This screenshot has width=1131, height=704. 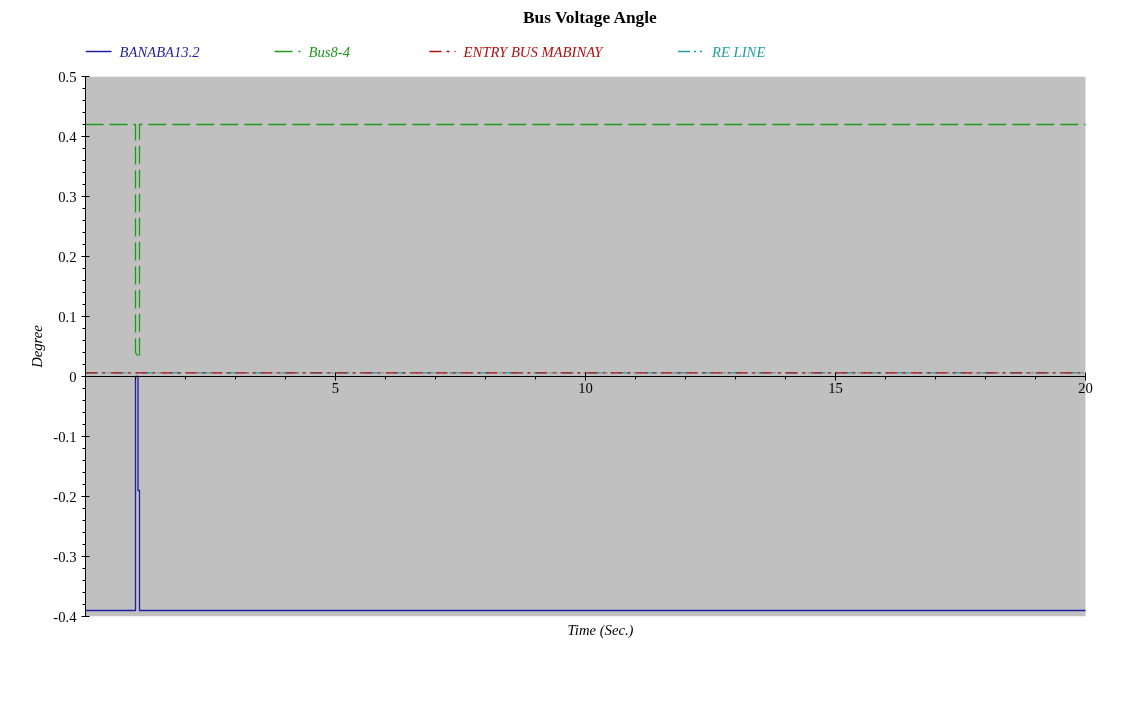 What do you see at coordinates (65, 556) in the screenshot?
I see `y-tick-label: -0.3` at bounding box center [65, 556].